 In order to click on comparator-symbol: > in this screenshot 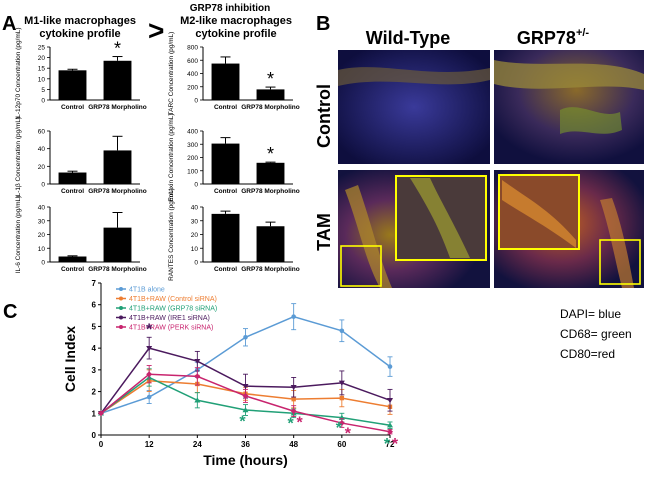, I will do `click(156, 30)`.